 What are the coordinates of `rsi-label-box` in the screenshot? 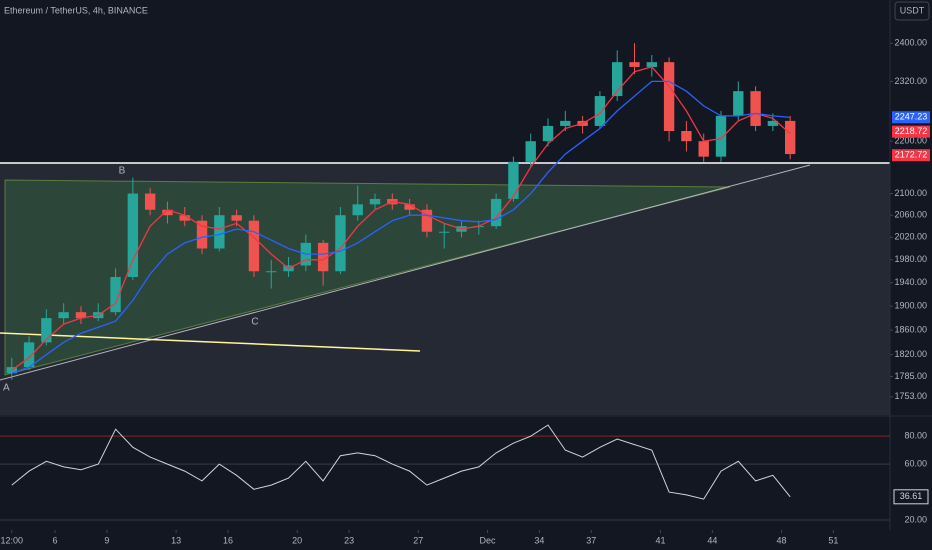 It's located at (911, 497).